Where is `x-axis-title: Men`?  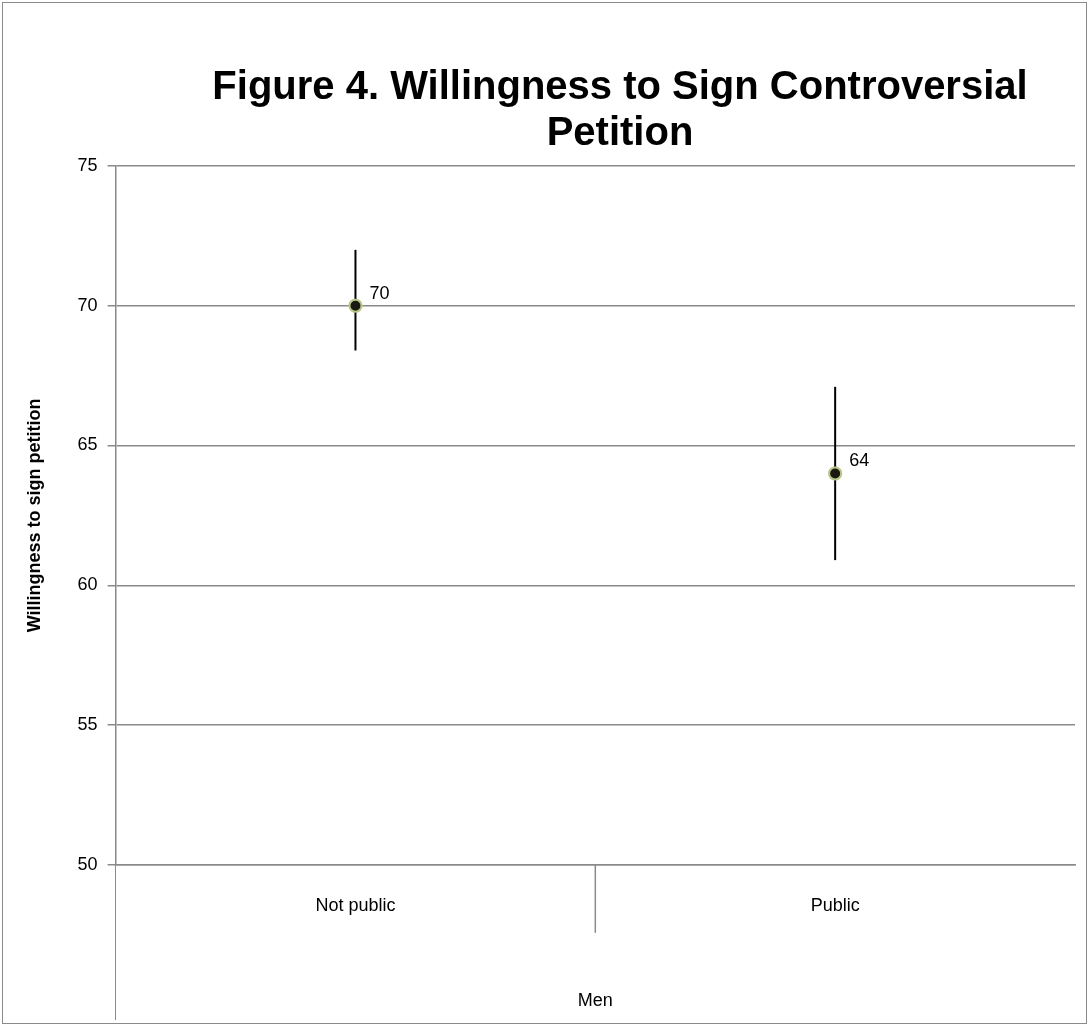
x-axis-title: Men is located at coordinates (595, 1000).